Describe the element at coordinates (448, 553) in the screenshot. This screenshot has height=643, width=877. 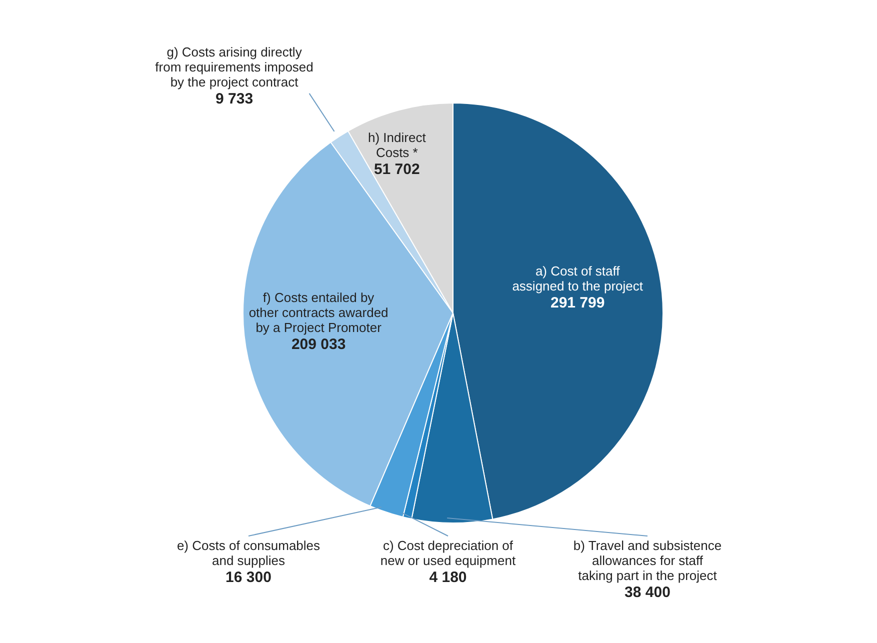
I see `slice-label: c) Cost depreciation of new or used equipment` at that location.